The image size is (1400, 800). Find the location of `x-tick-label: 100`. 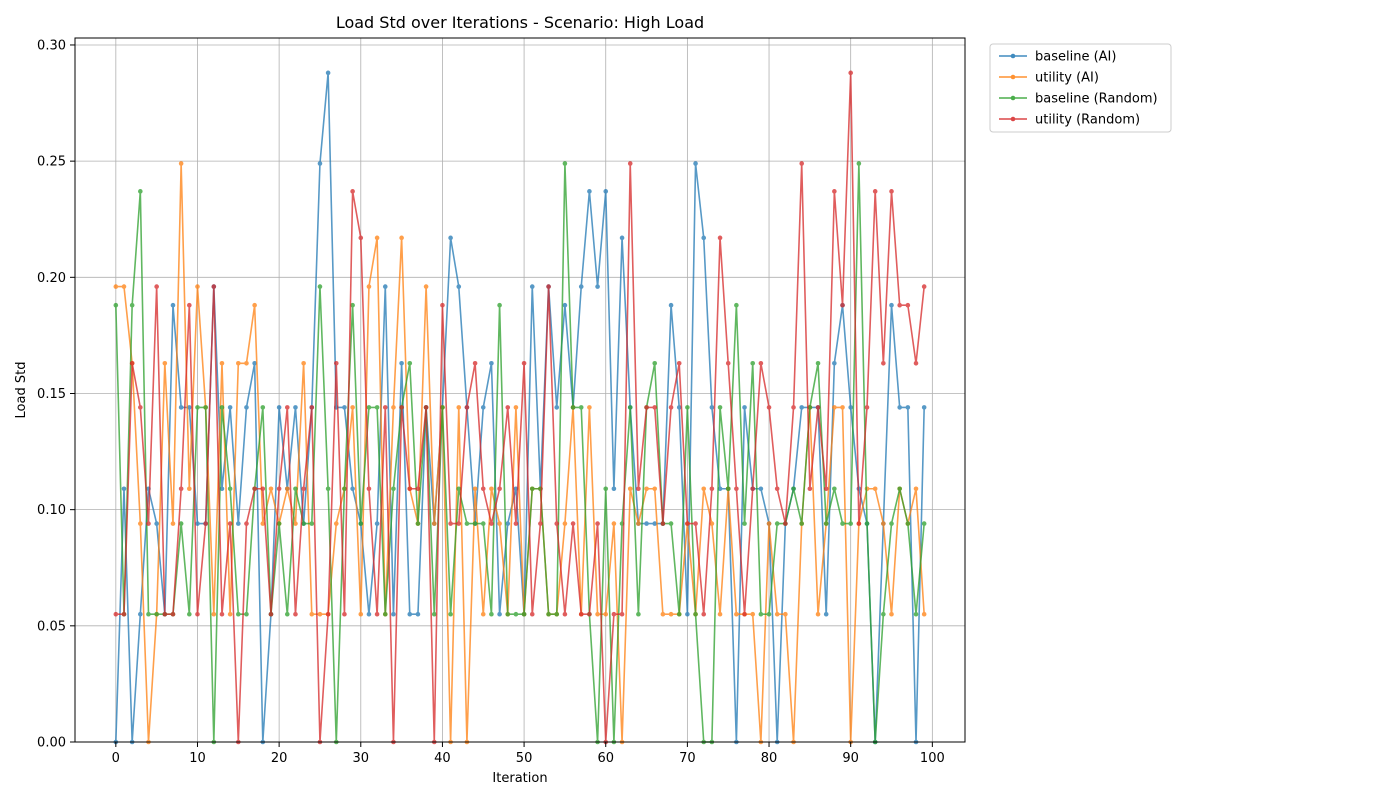

x-tick-label: 100 is located at coordinates (932, 758).